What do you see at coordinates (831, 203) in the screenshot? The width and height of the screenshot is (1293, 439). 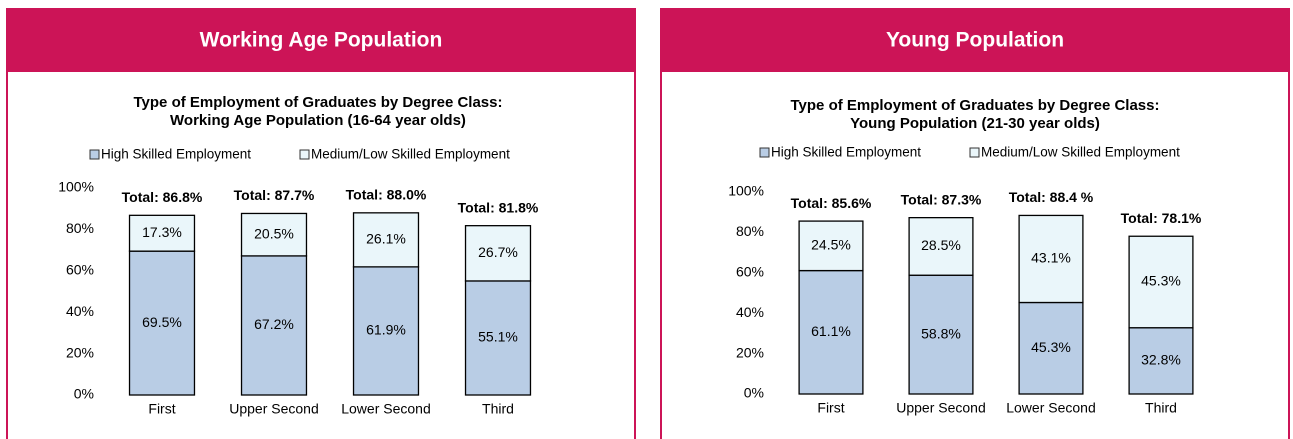 I see `total-label: Total: 85.6%` at bounding box center [831, 203].